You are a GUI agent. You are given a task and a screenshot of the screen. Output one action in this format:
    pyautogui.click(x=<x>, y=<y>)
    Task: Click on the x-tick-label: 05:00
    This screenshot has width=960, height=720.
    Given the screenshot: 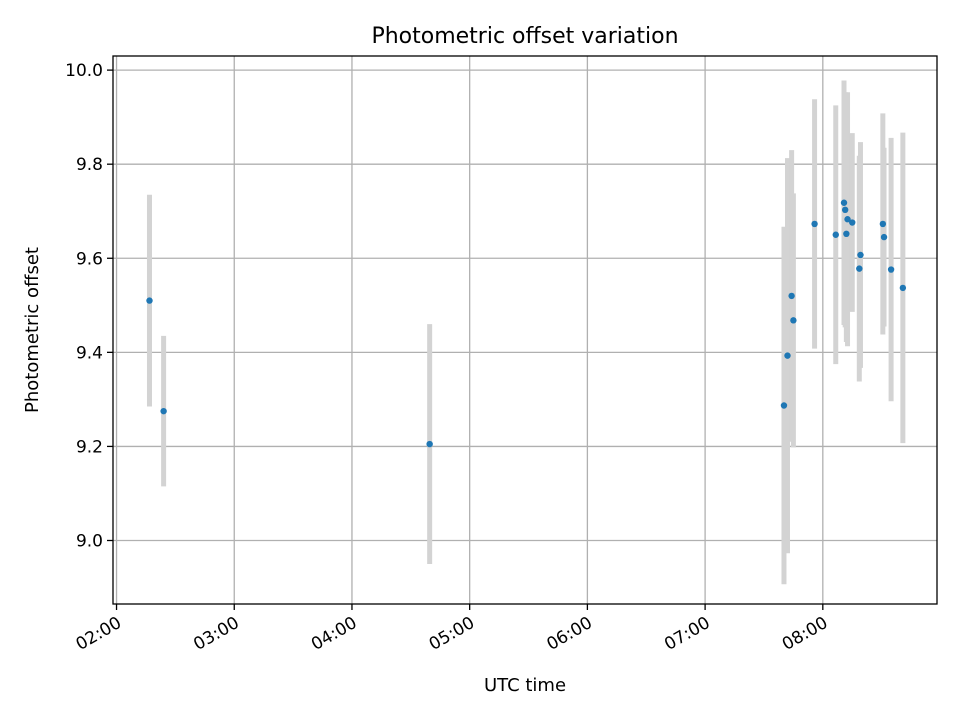 What is the action you would take?
    pyautogui.click(x=452, y=634)
    